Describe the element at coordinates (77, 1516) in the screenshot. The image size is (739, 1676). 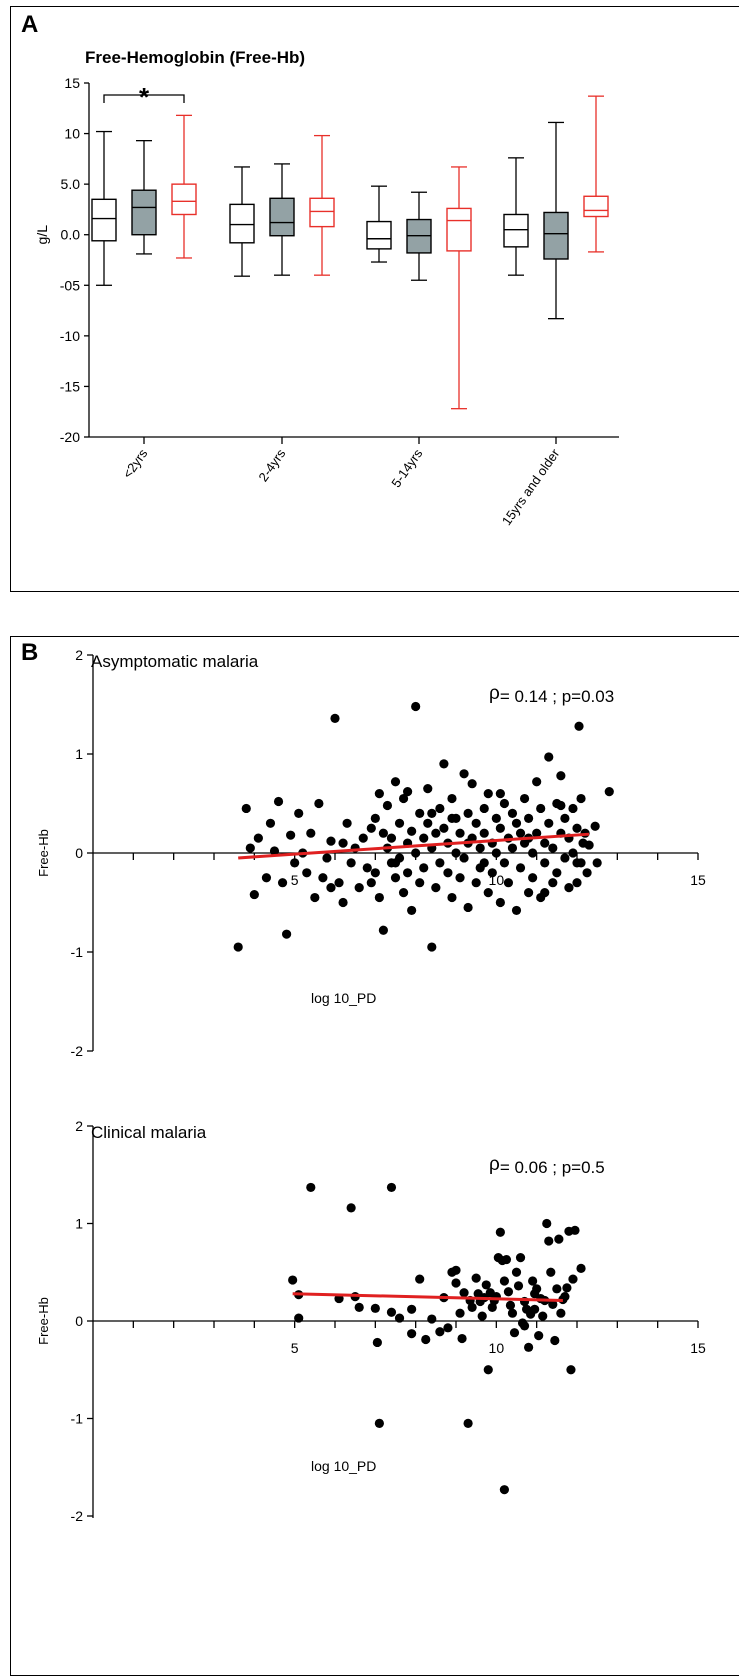
I see `y-tick-label: -2` at that location.